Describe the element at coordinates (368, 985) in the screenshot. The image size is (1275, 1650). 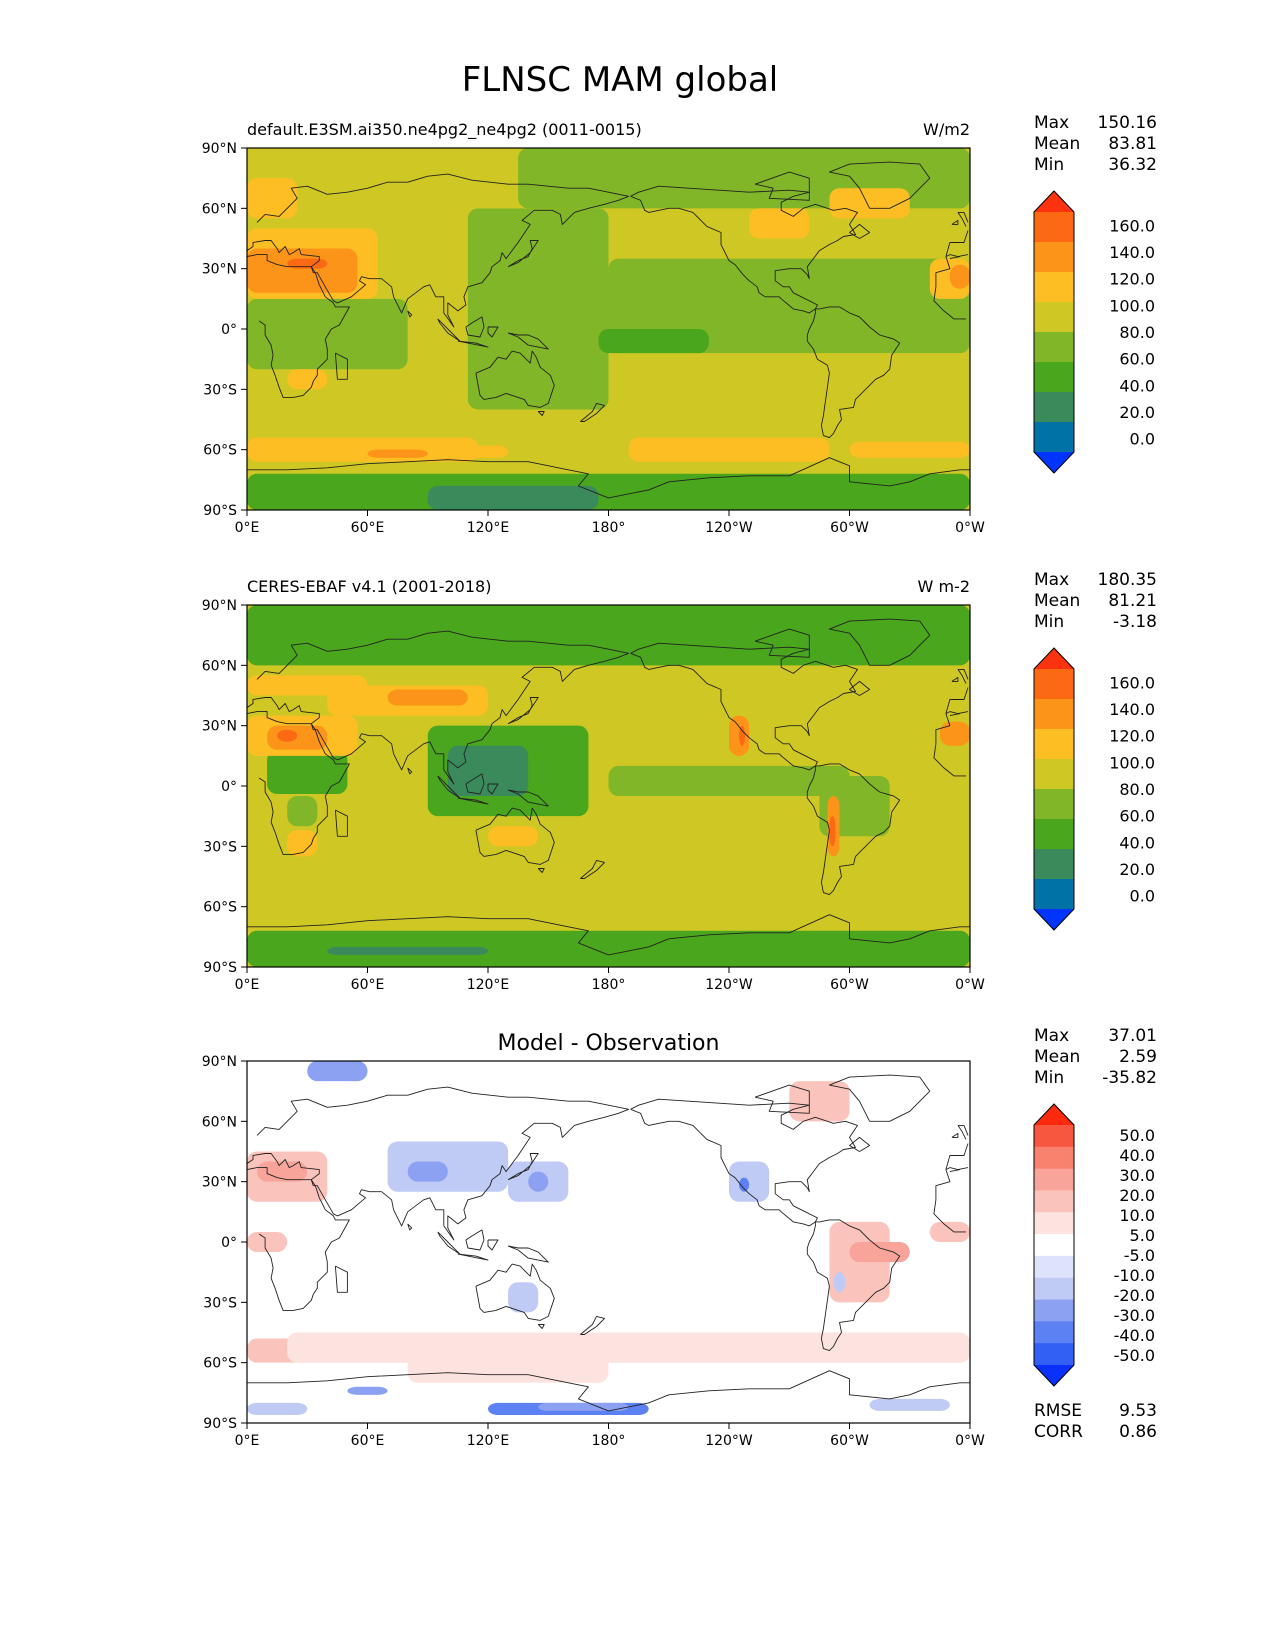
I see `x-tick-label: 60°E` at that location.